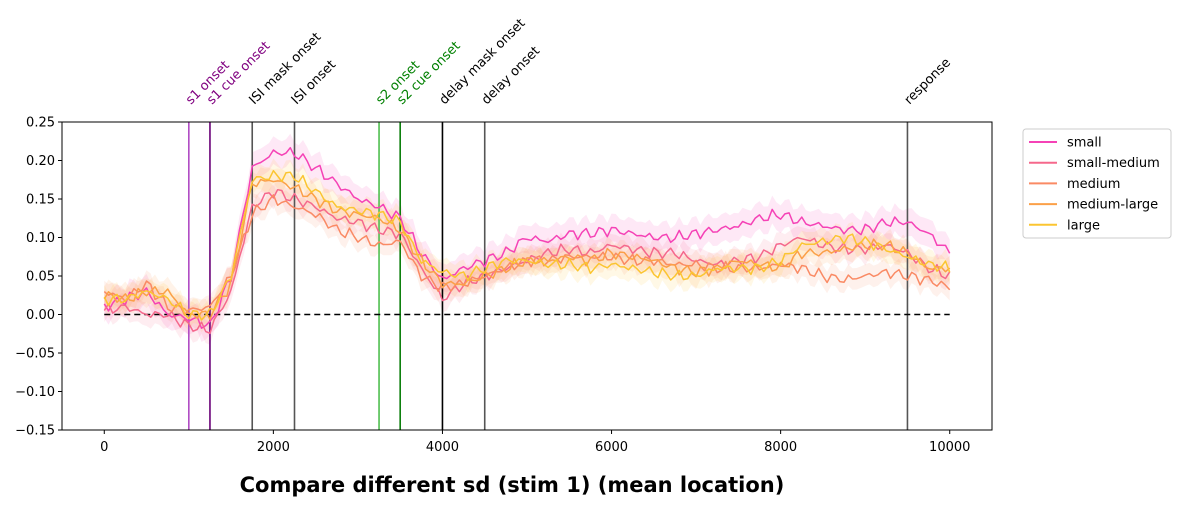  What do you see at coordinates (1113, 163) in the screenshot?
I see `legend-label-small-medium: small-medium` at bounding box center [1113, 163].